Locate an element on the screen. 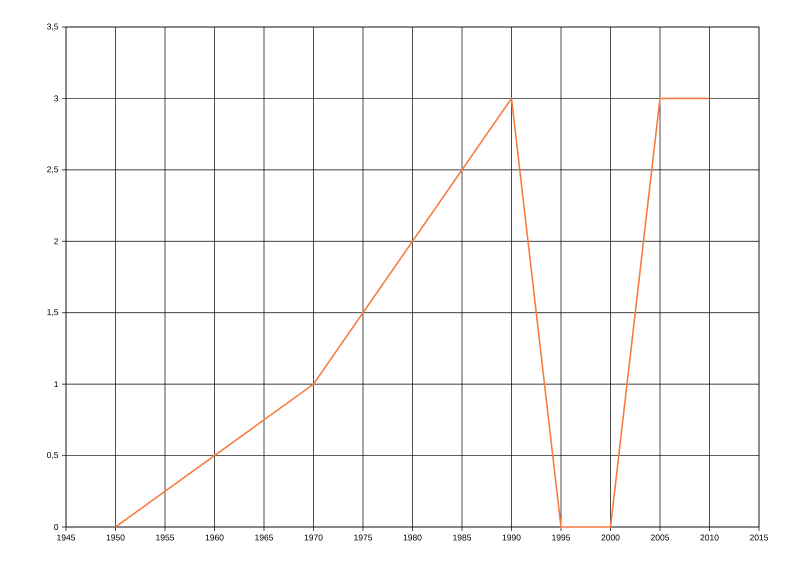 Image resolution: width=800 pixels, height=576 pixels. x-tick-label: 1960 is located at coordinates (215, 537).